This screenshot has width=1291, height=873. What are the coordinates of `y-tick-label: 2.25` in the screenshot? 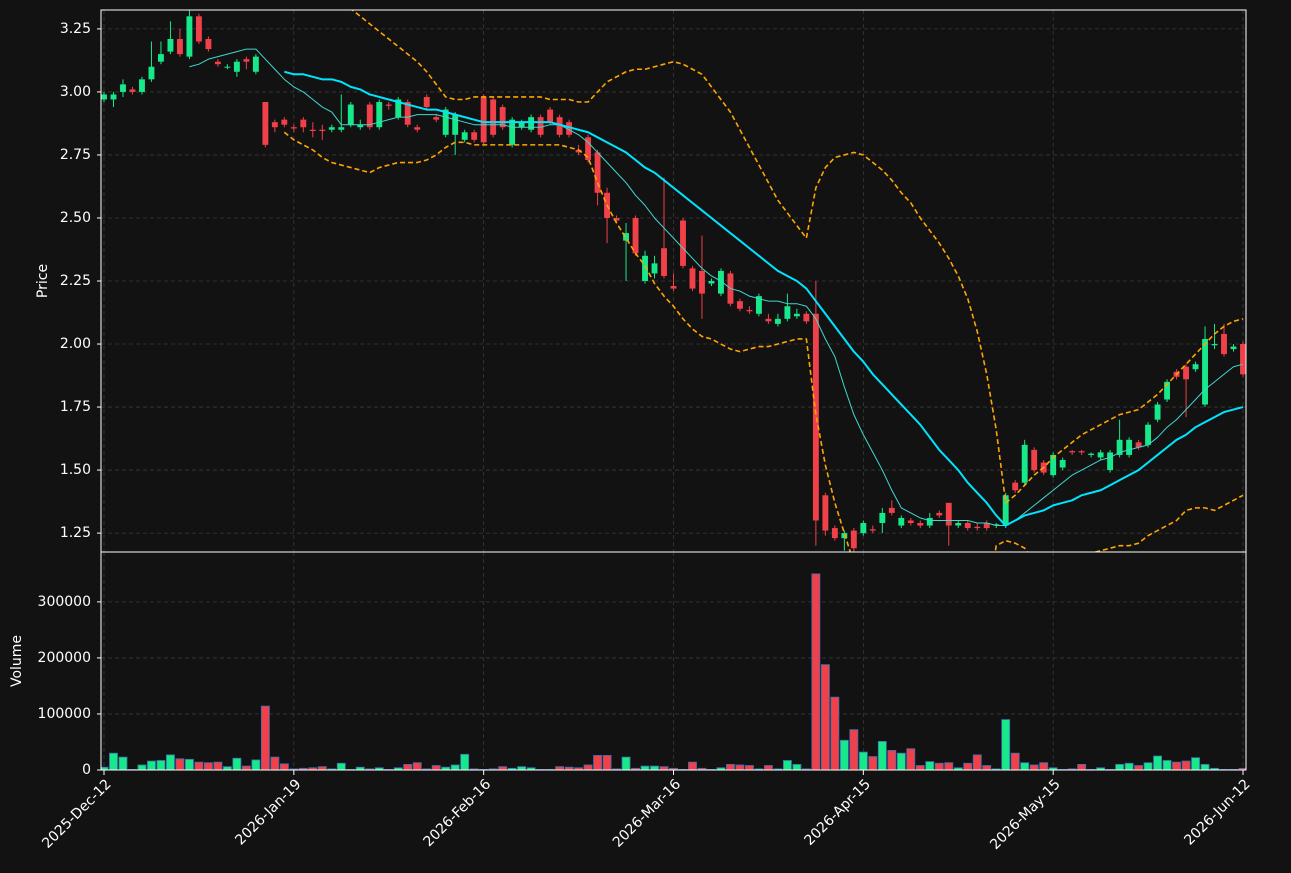 It's located at (75, 281).